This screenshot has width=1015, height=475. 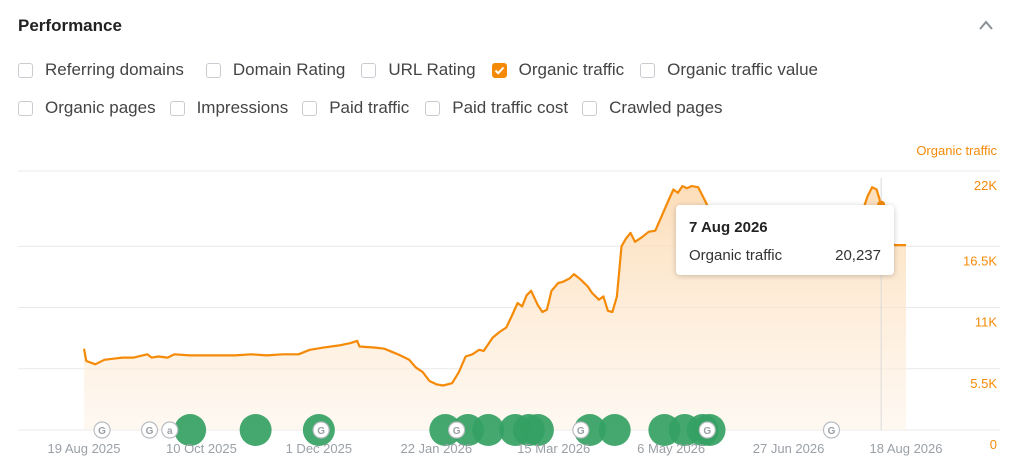 I want to click on metric-crawled-pages: Crawled pages, so click(x=652, y=108).